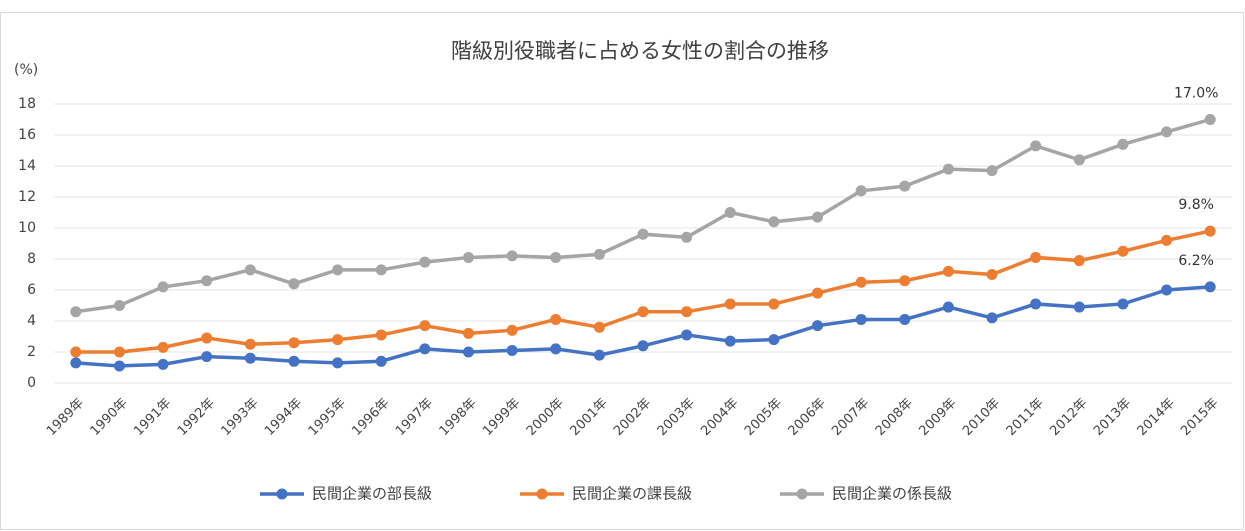 This screenshot has width=1245, height=531. What do you see at coordinates (27, 228) in the screenshot?
I see `y-tick-label: 10` at bounding box center [27, 228].